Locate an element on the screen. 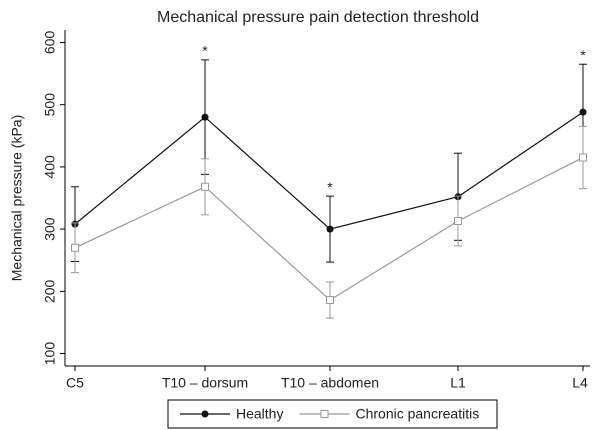  y-axis-label: Mechanical pressure (kPa) is located at coordinates (17, 198).